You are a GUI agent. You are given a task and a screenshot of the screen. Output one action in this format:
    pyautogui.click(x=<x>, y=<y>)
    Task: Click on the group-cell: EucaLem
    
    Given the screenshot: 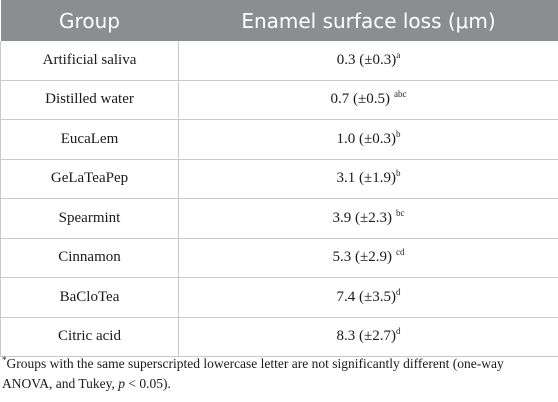 What is the action you would take?
    pyautogui.click(x=89, y=139)
    